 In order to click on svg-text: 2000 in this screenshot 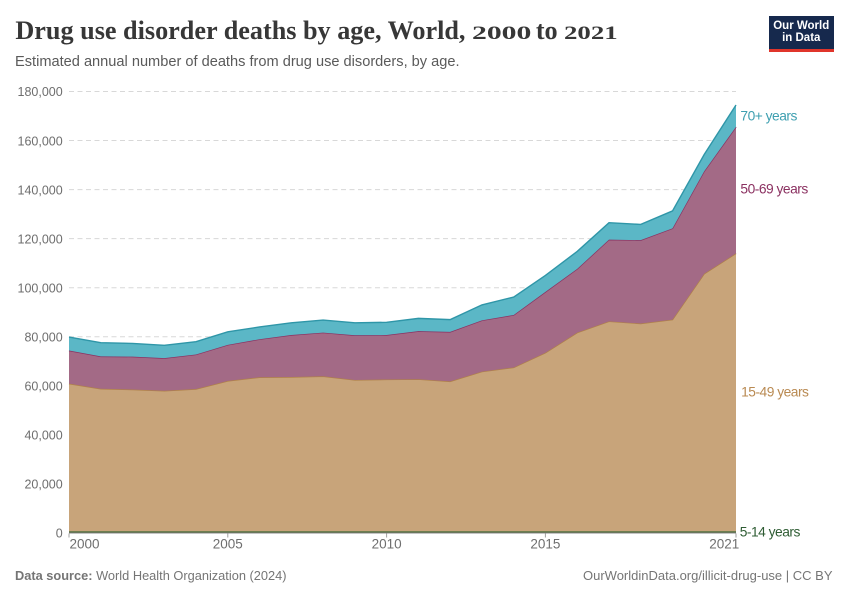, I will do `click(85, 544)`.